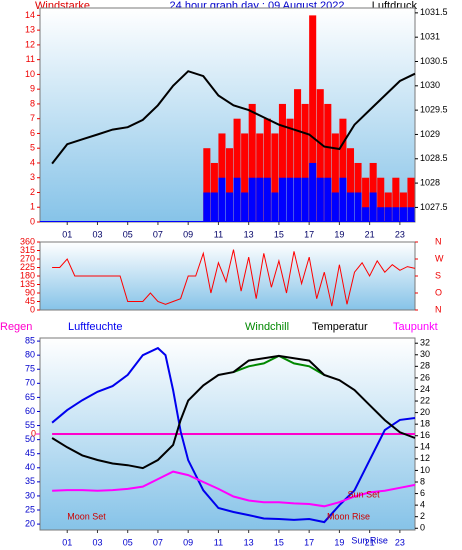 This screenshot has height=550, width=462. What do you see at coordinates (348, 516) in the screenshot?
I see `annotation: Moon Rise` at bounding box center [348, 516].